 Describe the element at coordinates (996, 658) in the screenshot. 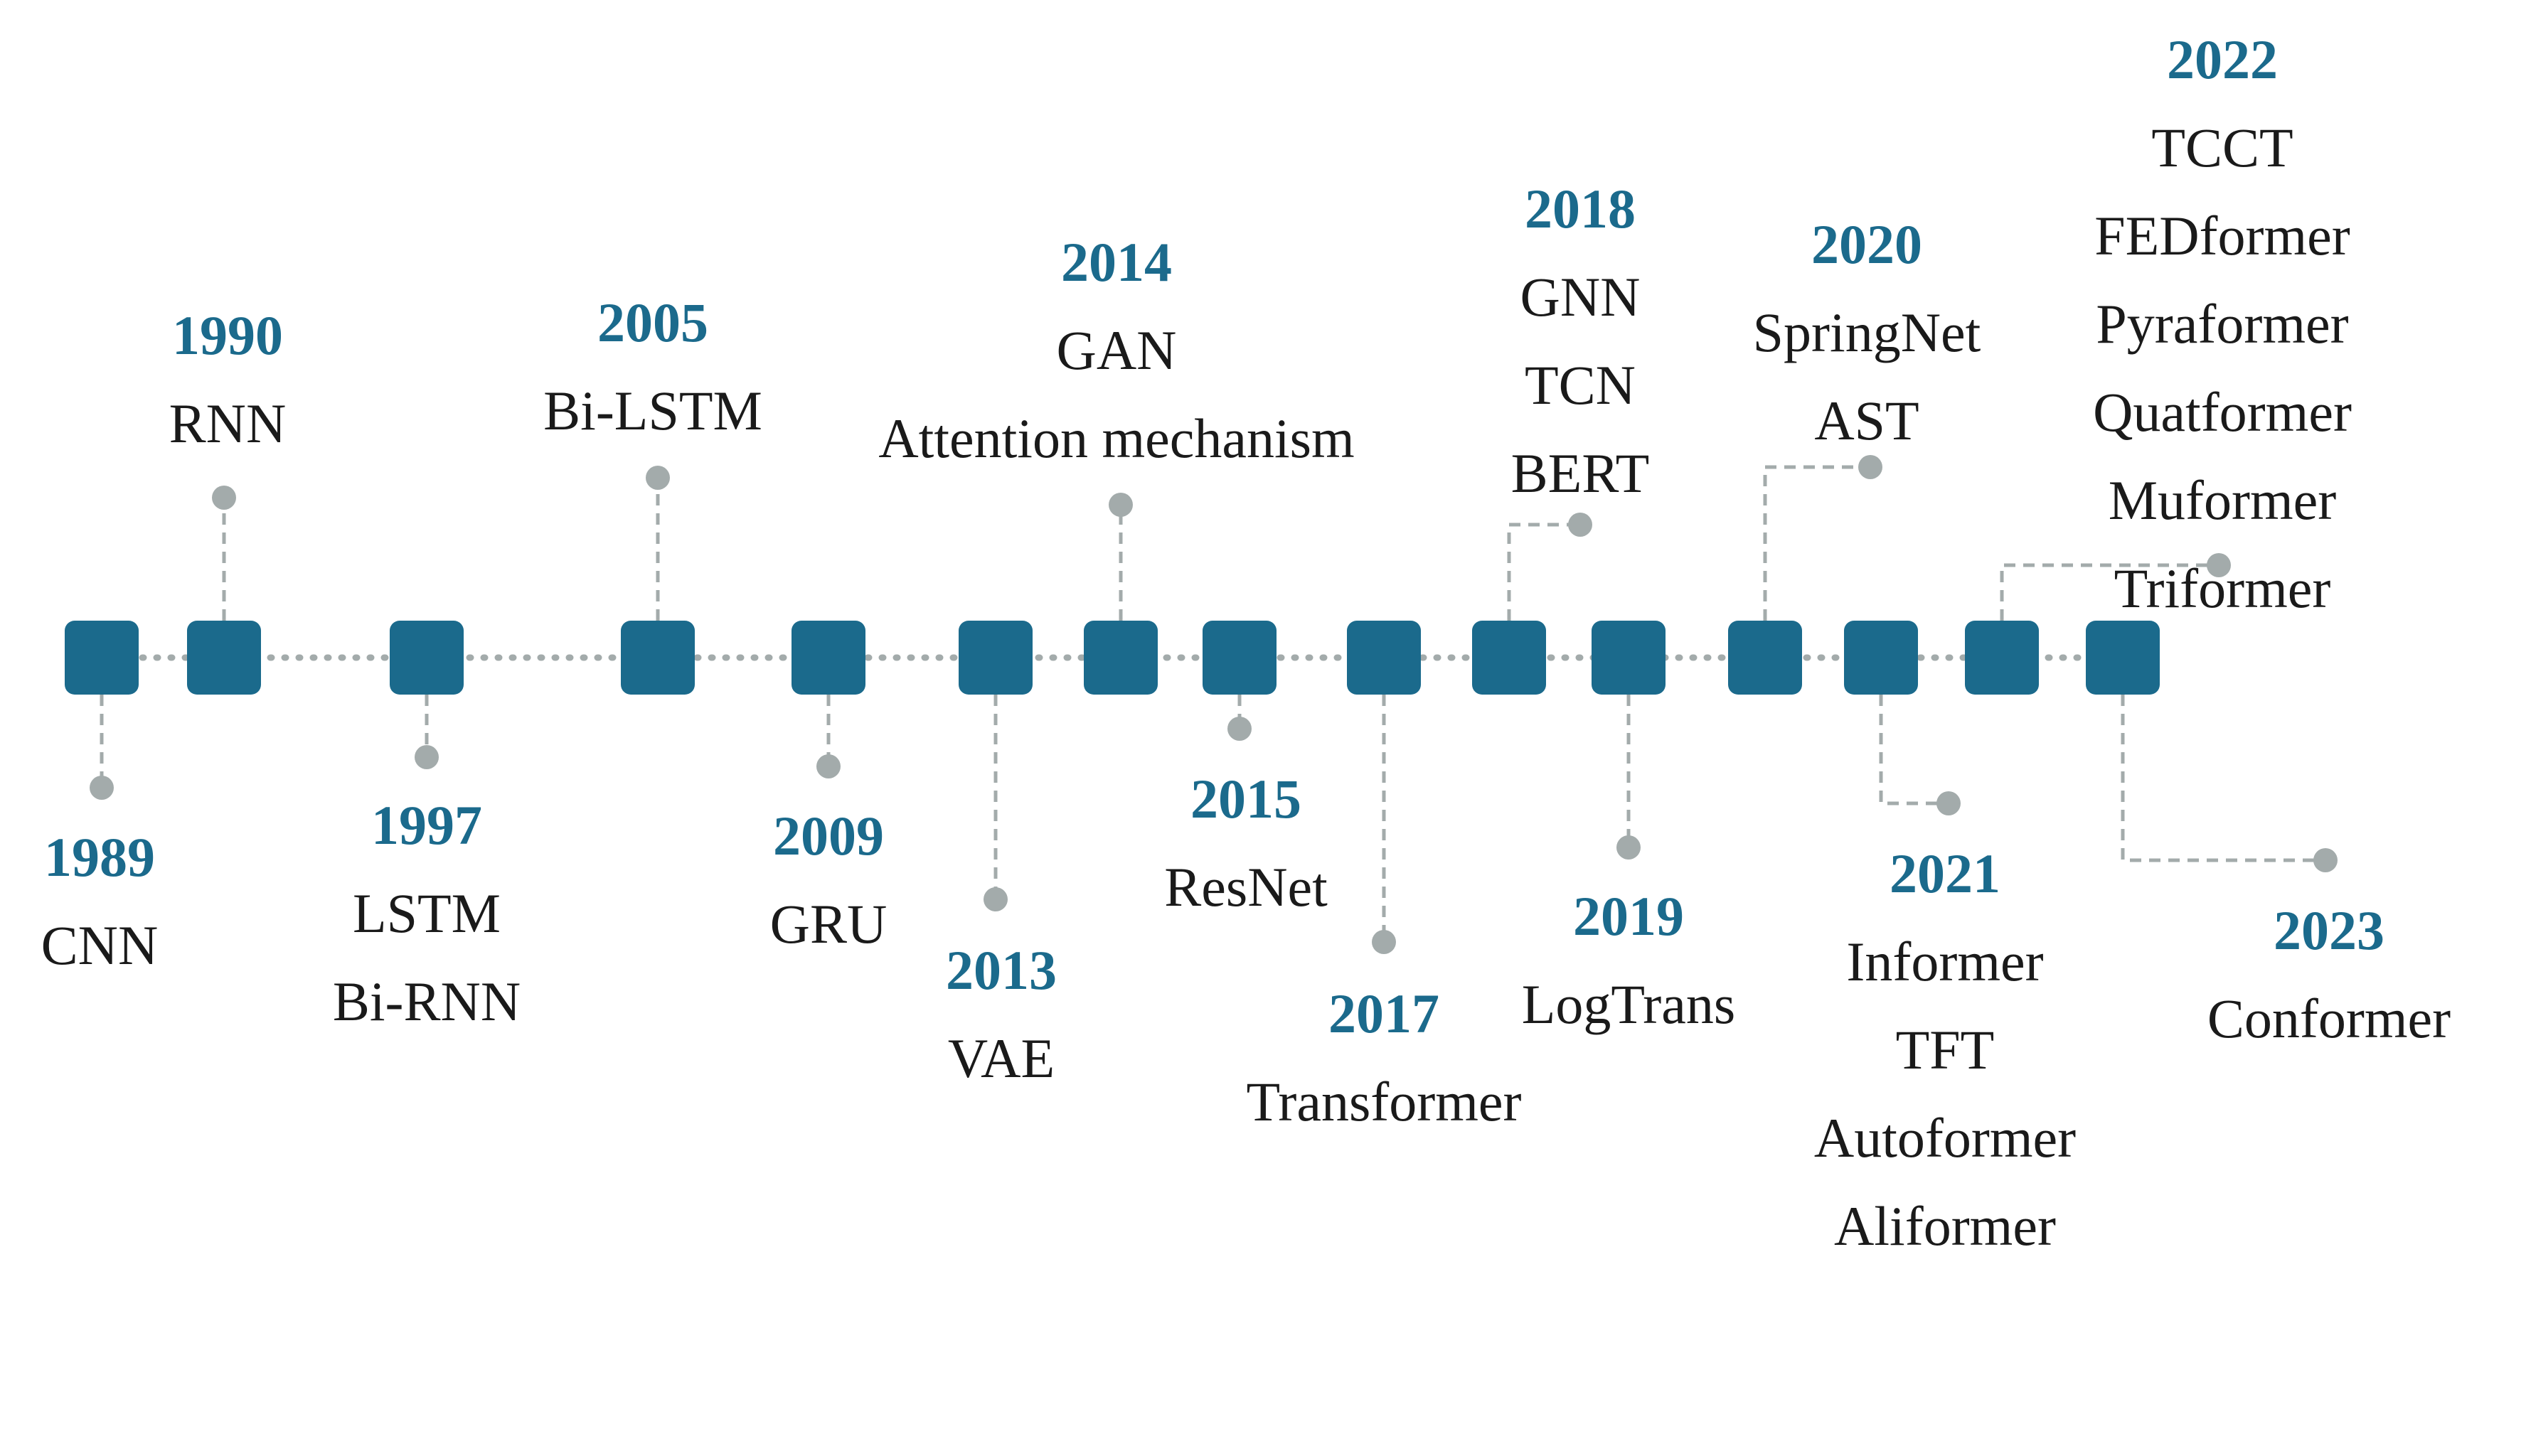

I see `timeline-node-2013` at that location.